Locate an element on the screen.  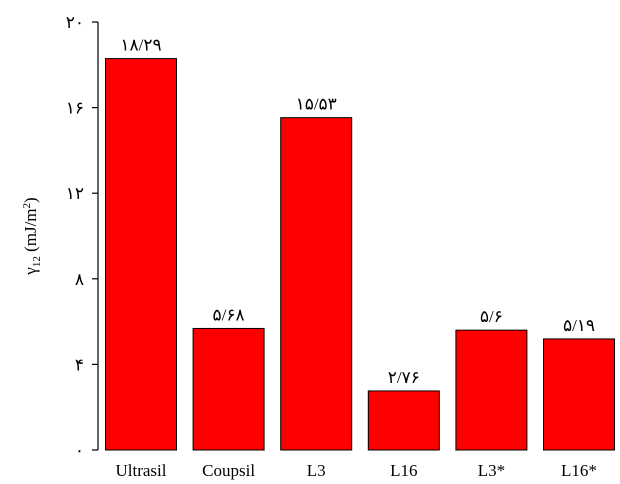
y-tick-label: ۱۲ is located at coordinates (75, 193).